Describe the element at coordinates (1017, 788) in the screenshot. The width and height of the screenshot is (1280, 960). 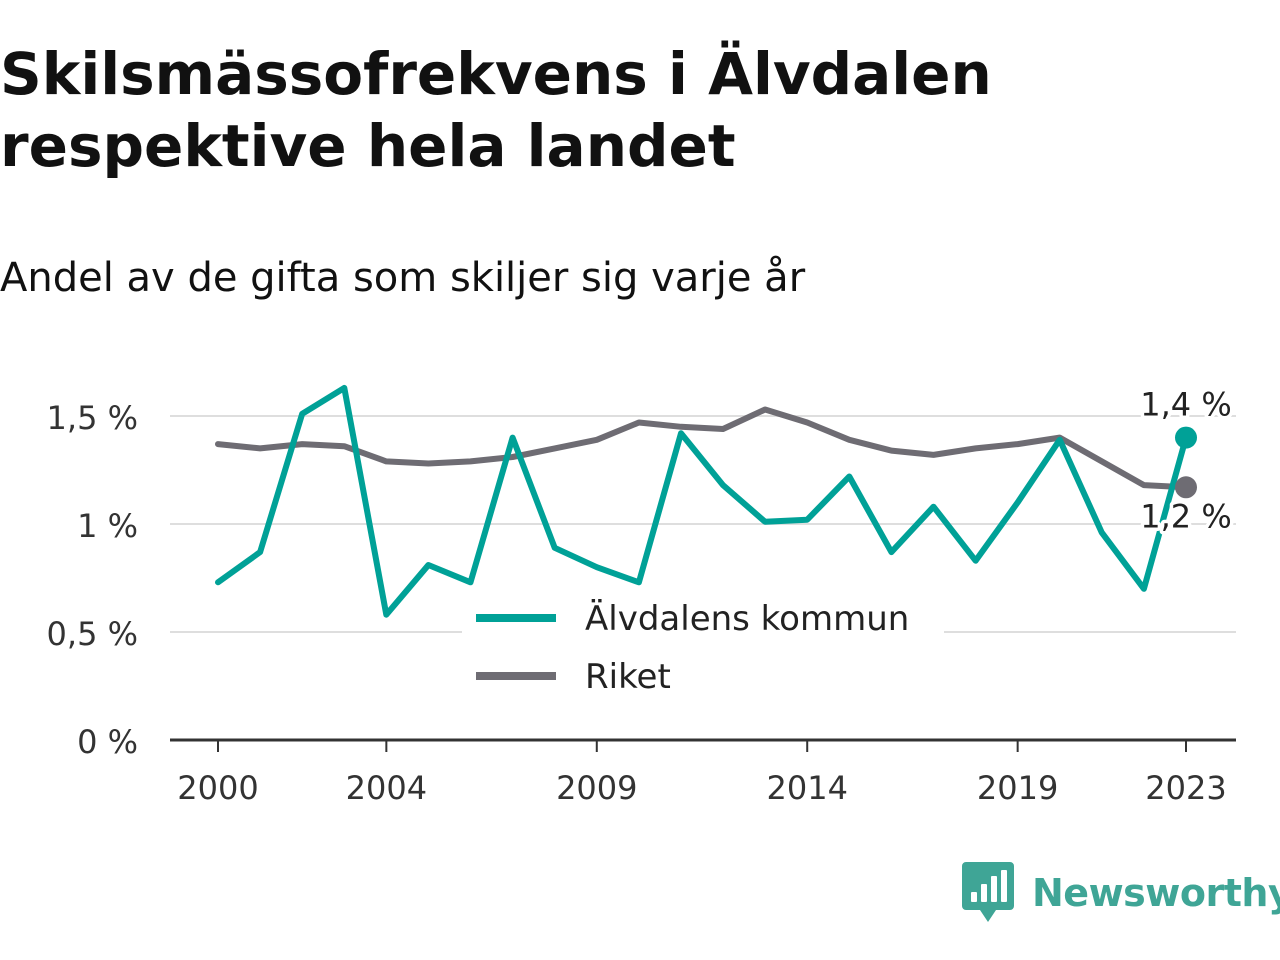
I see `x-tick-label: 2019` at that location.